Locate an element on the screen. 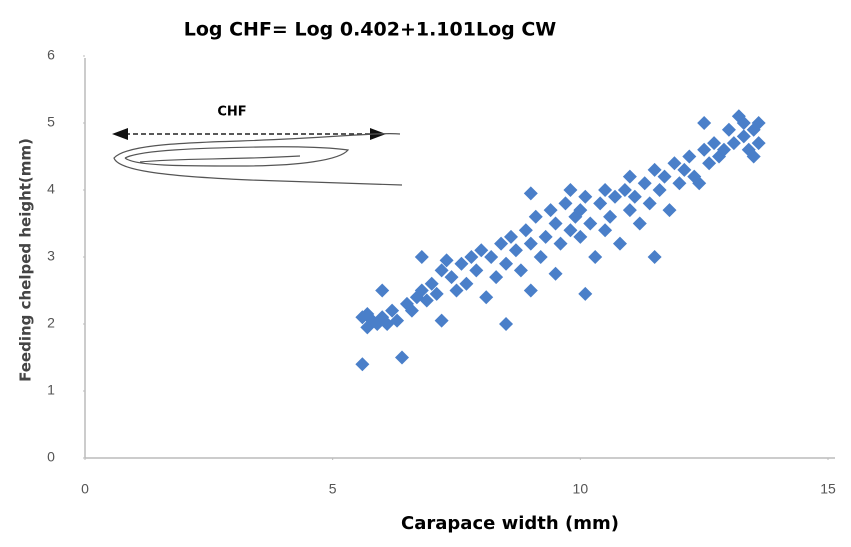 The width and height of the screenshot is (851, 547). claw-detail is located at coordinates (220, 159).